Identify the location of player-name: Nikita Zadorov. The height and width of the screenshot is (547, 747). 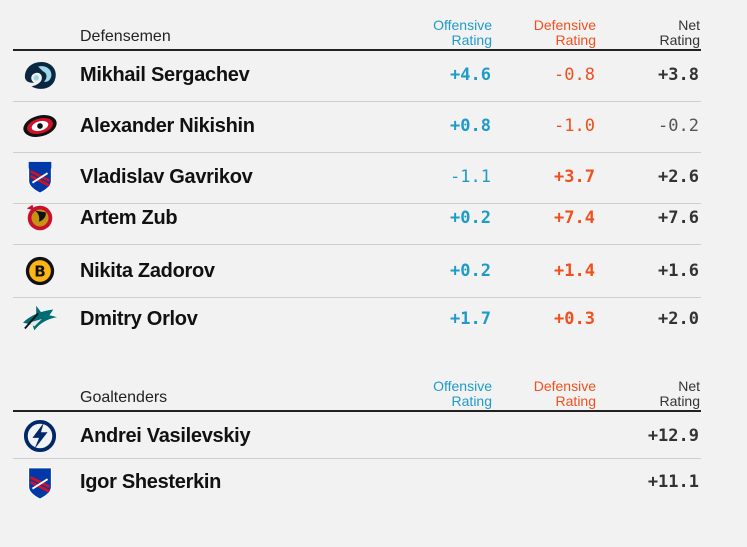
(147, 271).